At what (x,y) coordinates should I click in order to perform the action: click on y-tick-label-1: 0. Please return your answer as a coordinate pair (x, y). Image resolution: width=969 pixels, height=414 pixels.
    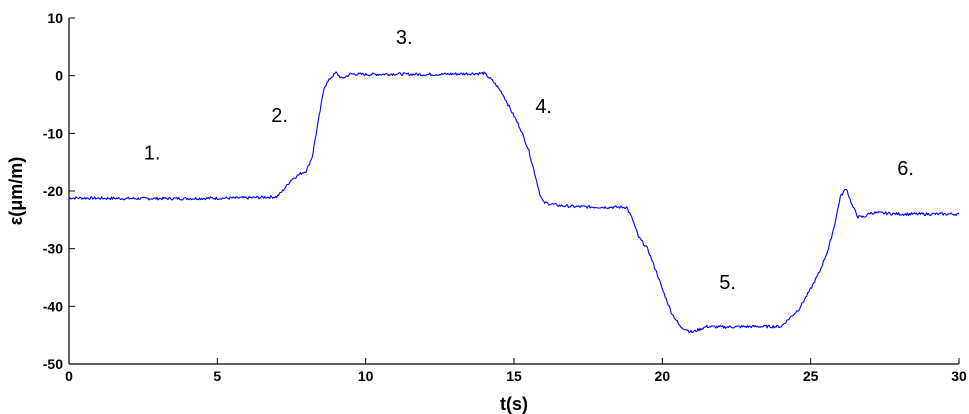
    Looking at the image, I should click on (59, 76).